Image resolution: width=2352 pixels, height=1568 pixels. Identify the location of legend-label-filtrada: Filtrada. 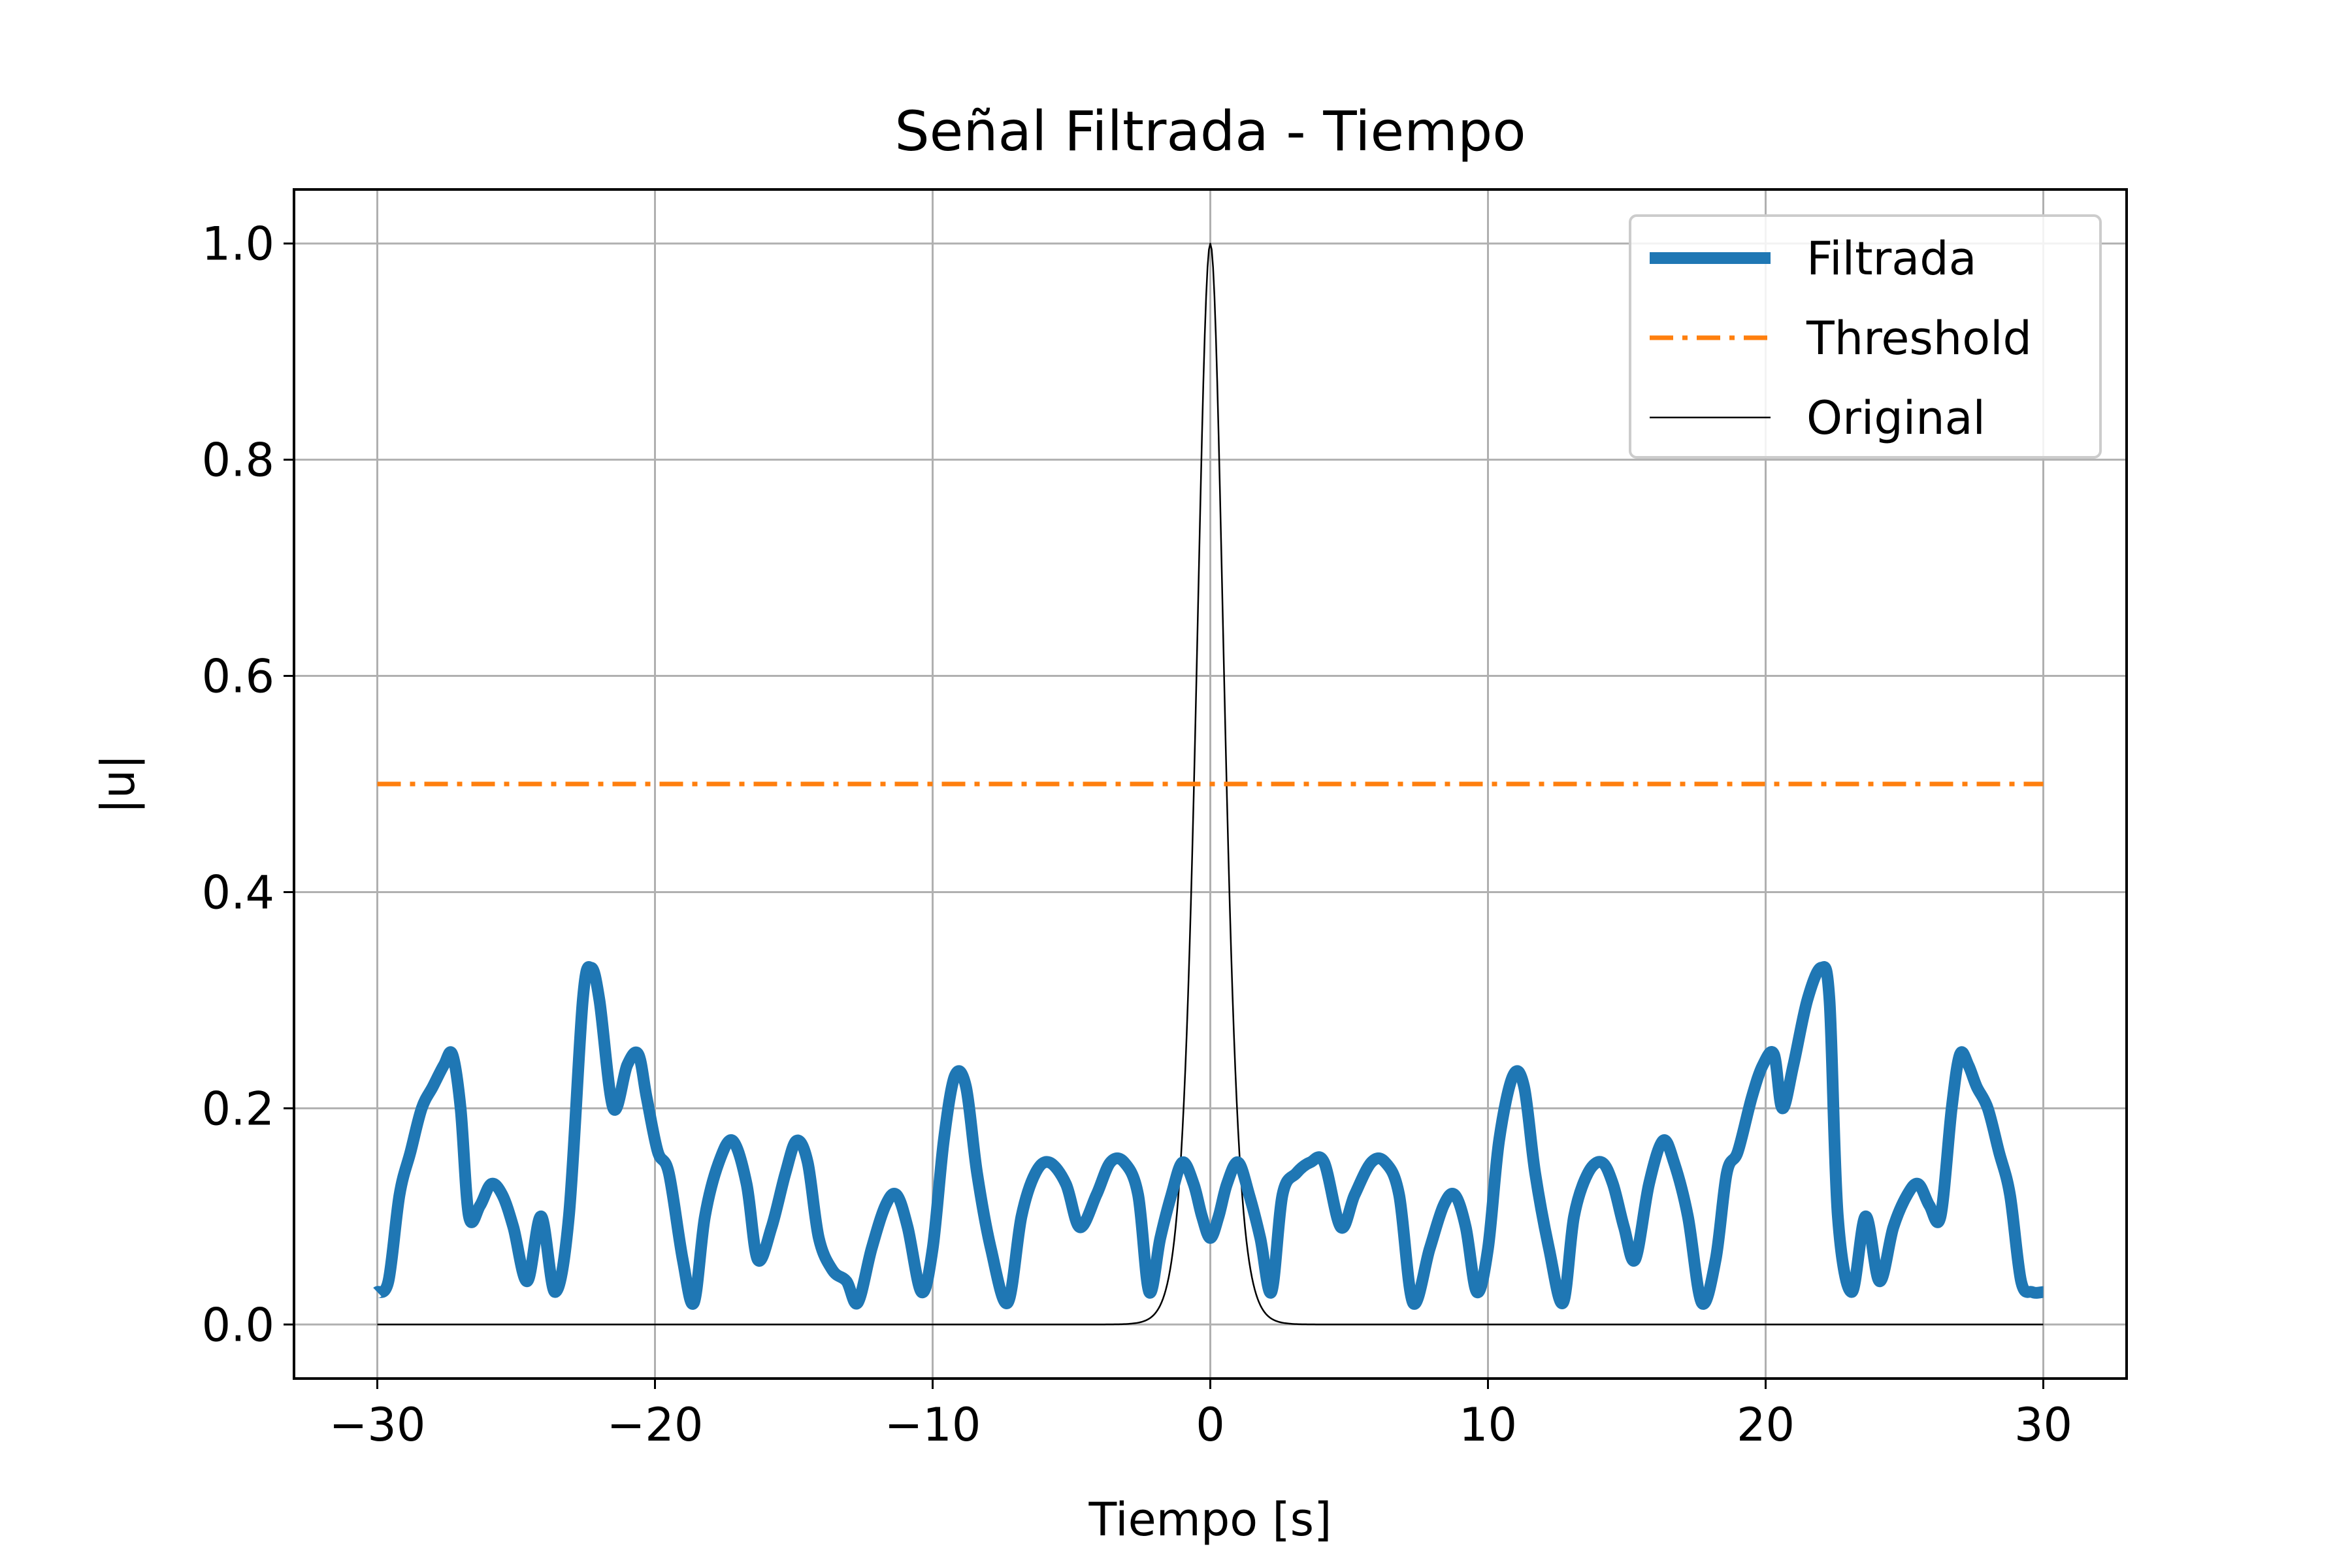
(1891, 259).